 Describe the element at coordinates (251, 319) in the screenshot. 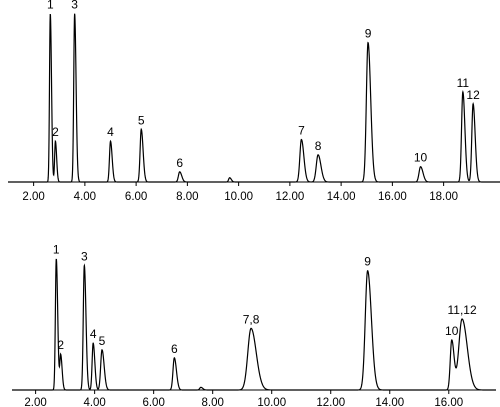

I see `peak-label: 7,8` at that location.